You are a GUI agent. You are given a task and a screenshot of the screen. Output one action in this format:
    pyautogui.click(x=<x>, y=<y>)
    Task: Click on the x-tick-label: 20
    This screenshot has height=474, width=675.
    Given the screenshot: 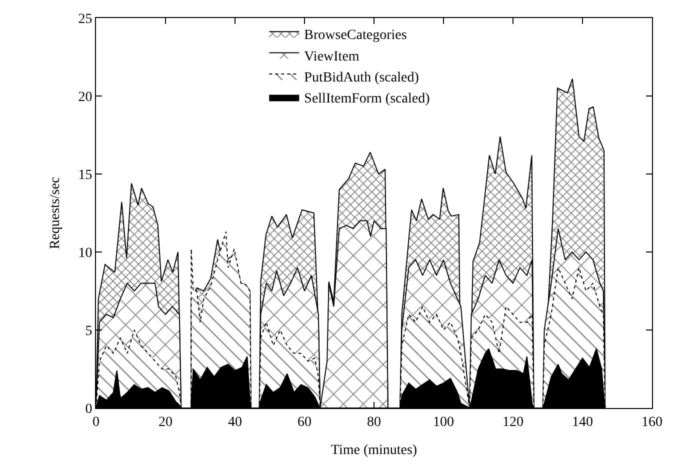 What is the action you would take?
    pyautogui.click(x=165, y=422)
    